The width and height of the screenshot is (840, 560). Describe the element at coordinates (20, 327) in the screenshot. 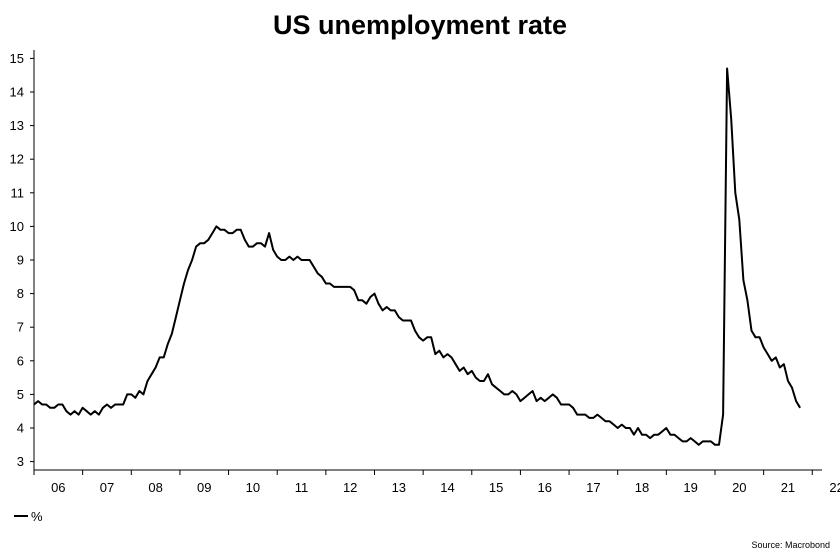

I see `y-tick-label: 7` at that location.